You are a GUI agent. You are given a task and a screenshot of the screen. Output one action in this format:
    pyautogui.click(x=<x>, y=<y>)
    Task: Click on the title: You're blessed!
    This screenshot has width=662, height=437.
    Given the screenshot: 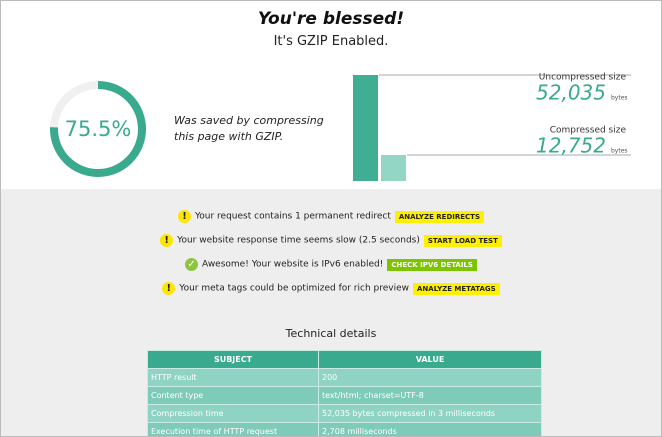 What is the action you would take?
    pyautogui.click(x=331, y=19)
    